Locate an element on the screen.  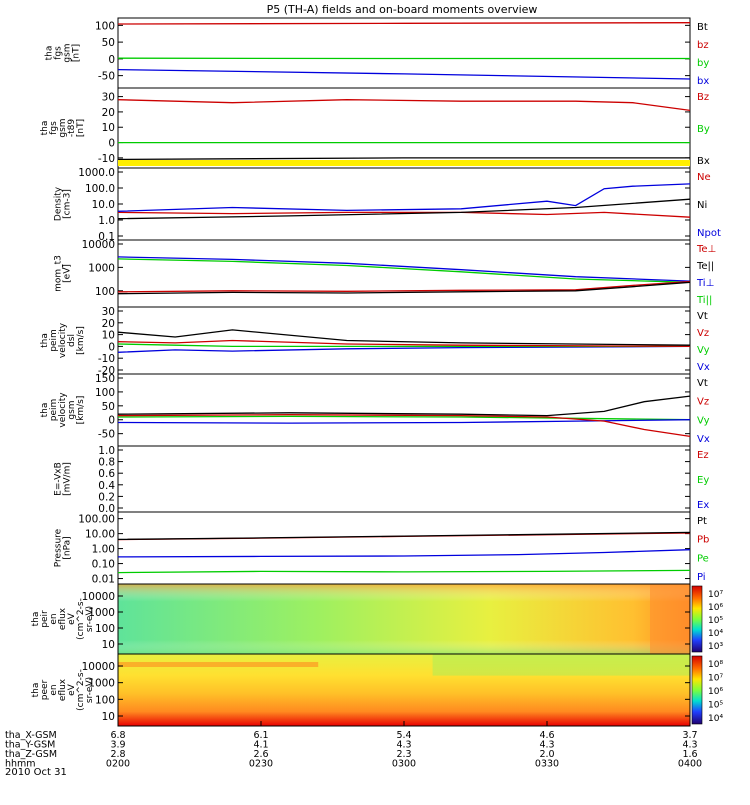
series-bz is located at coordinates (404, 105).